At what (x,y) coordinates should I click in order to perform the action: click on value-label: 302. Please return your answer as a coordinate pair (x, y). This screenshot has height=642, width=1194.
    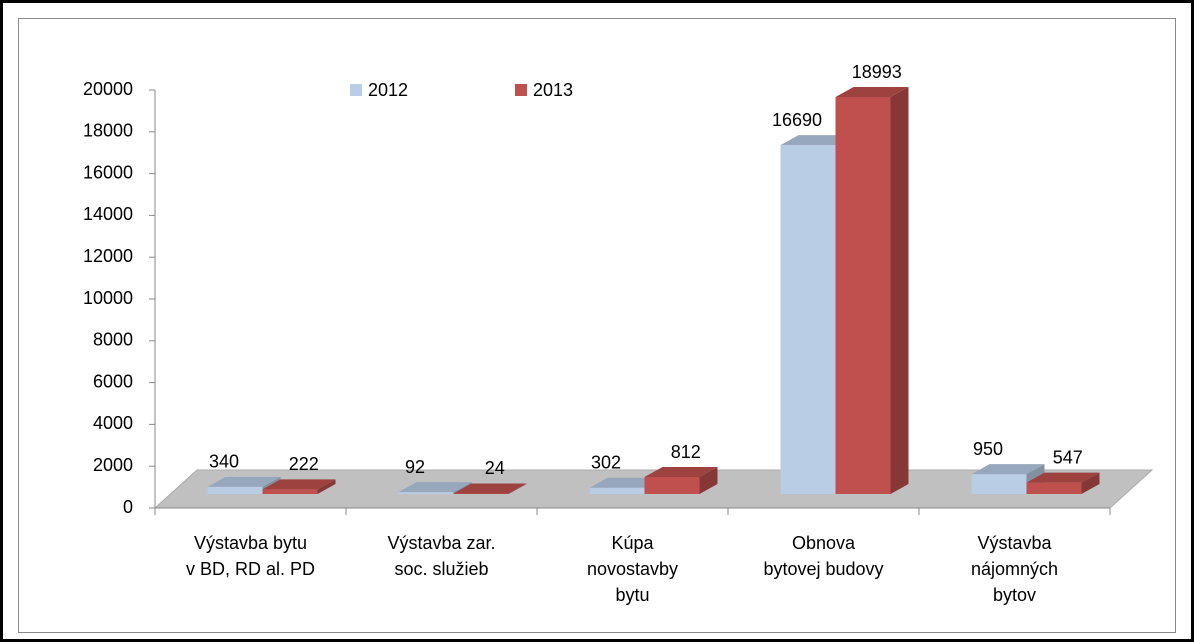
    Looking at the image, I should click on (606, 462).